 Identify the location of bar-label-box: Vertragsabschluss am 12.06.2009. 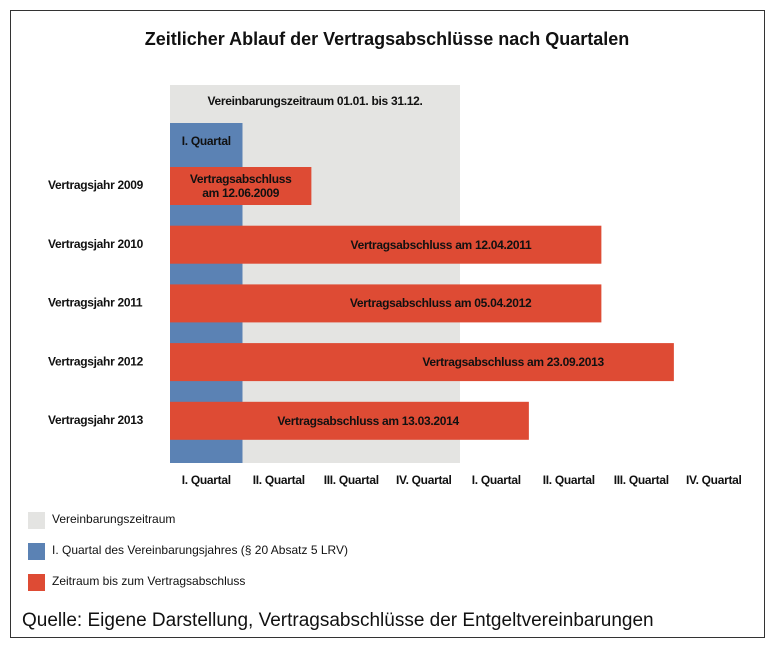
(240, 186).